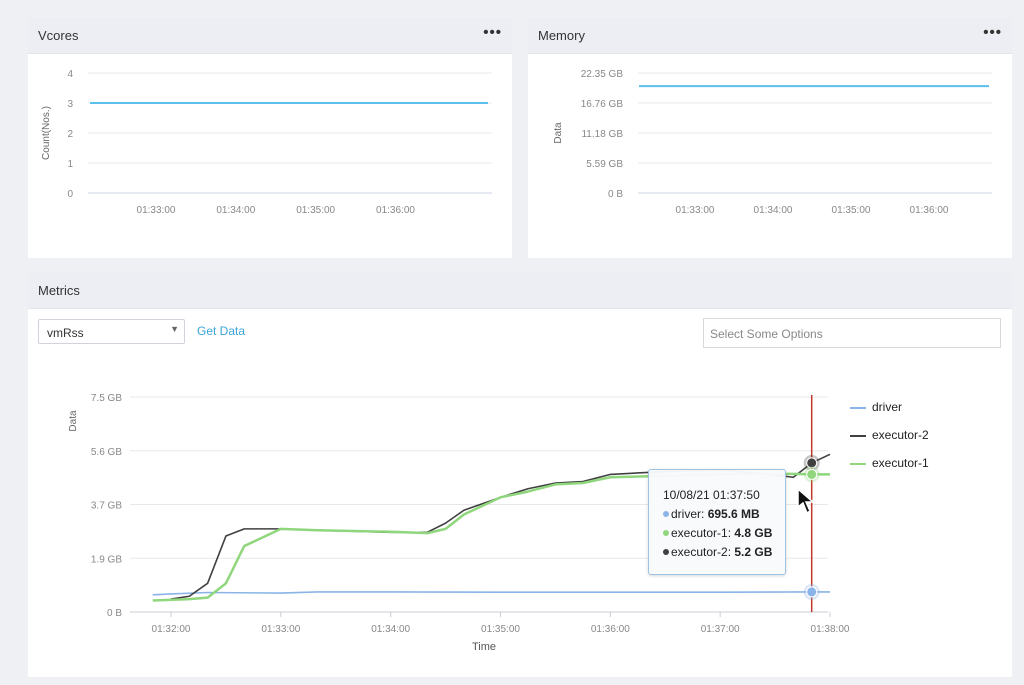  I want to click on memory-ytick-label: 16.76 GB, so click(602, 104).